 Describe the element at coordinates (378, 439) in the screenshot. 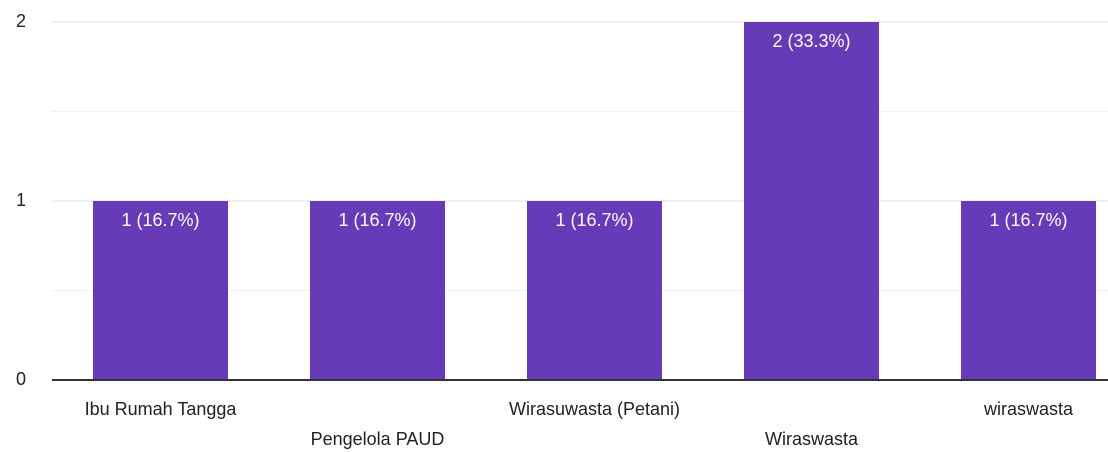

I see `x-tick-label: Pengelola PAUD` at that location.